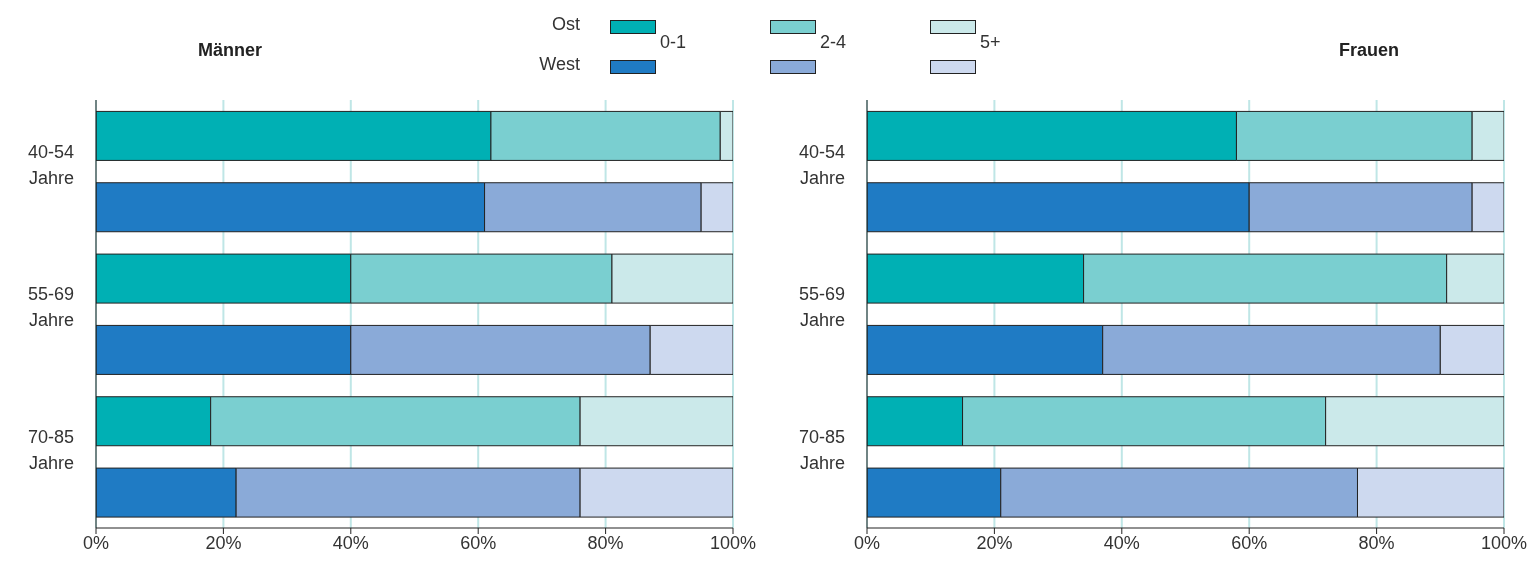  I want to click on text: Ost, so click(565, 24).